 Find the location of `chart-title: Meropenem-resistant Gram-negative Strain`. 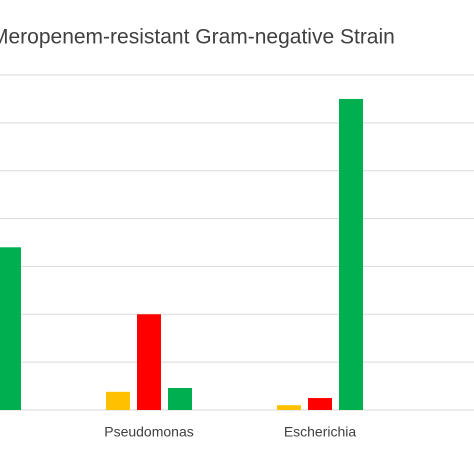

chart-title: Meropenem-resistant Gram-negative Strain is located at coordinates (197, 37).